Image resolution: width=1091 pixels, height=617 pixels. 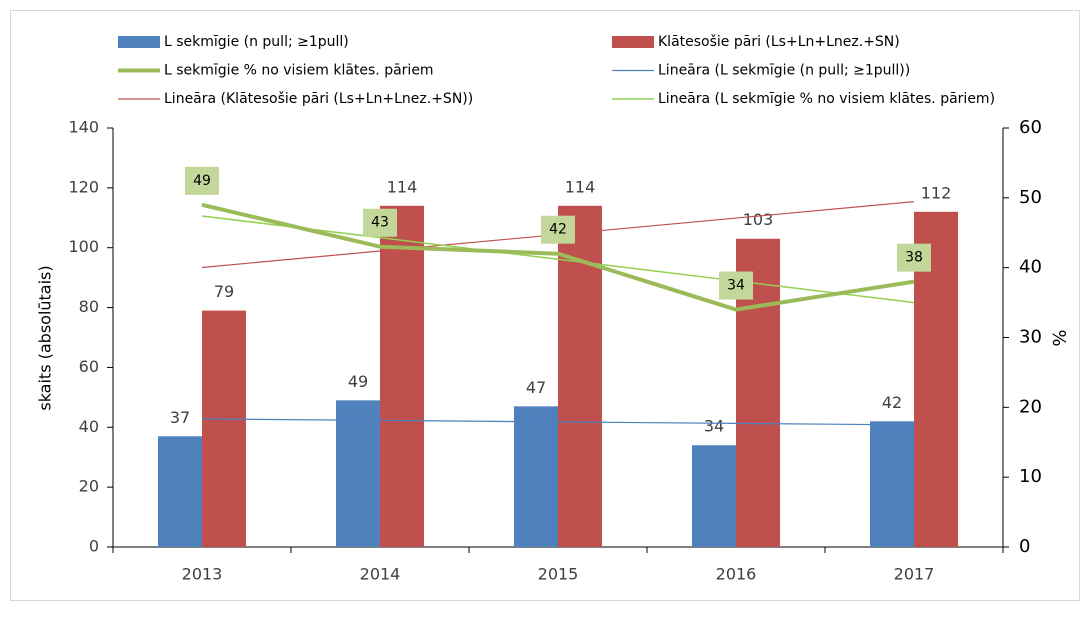 What do you see at coordinates (256, 42) in the screenshot?
I see `legend-label: L sekmīgie (n pull; ≥1pull)` at bounding box center [256, 42].